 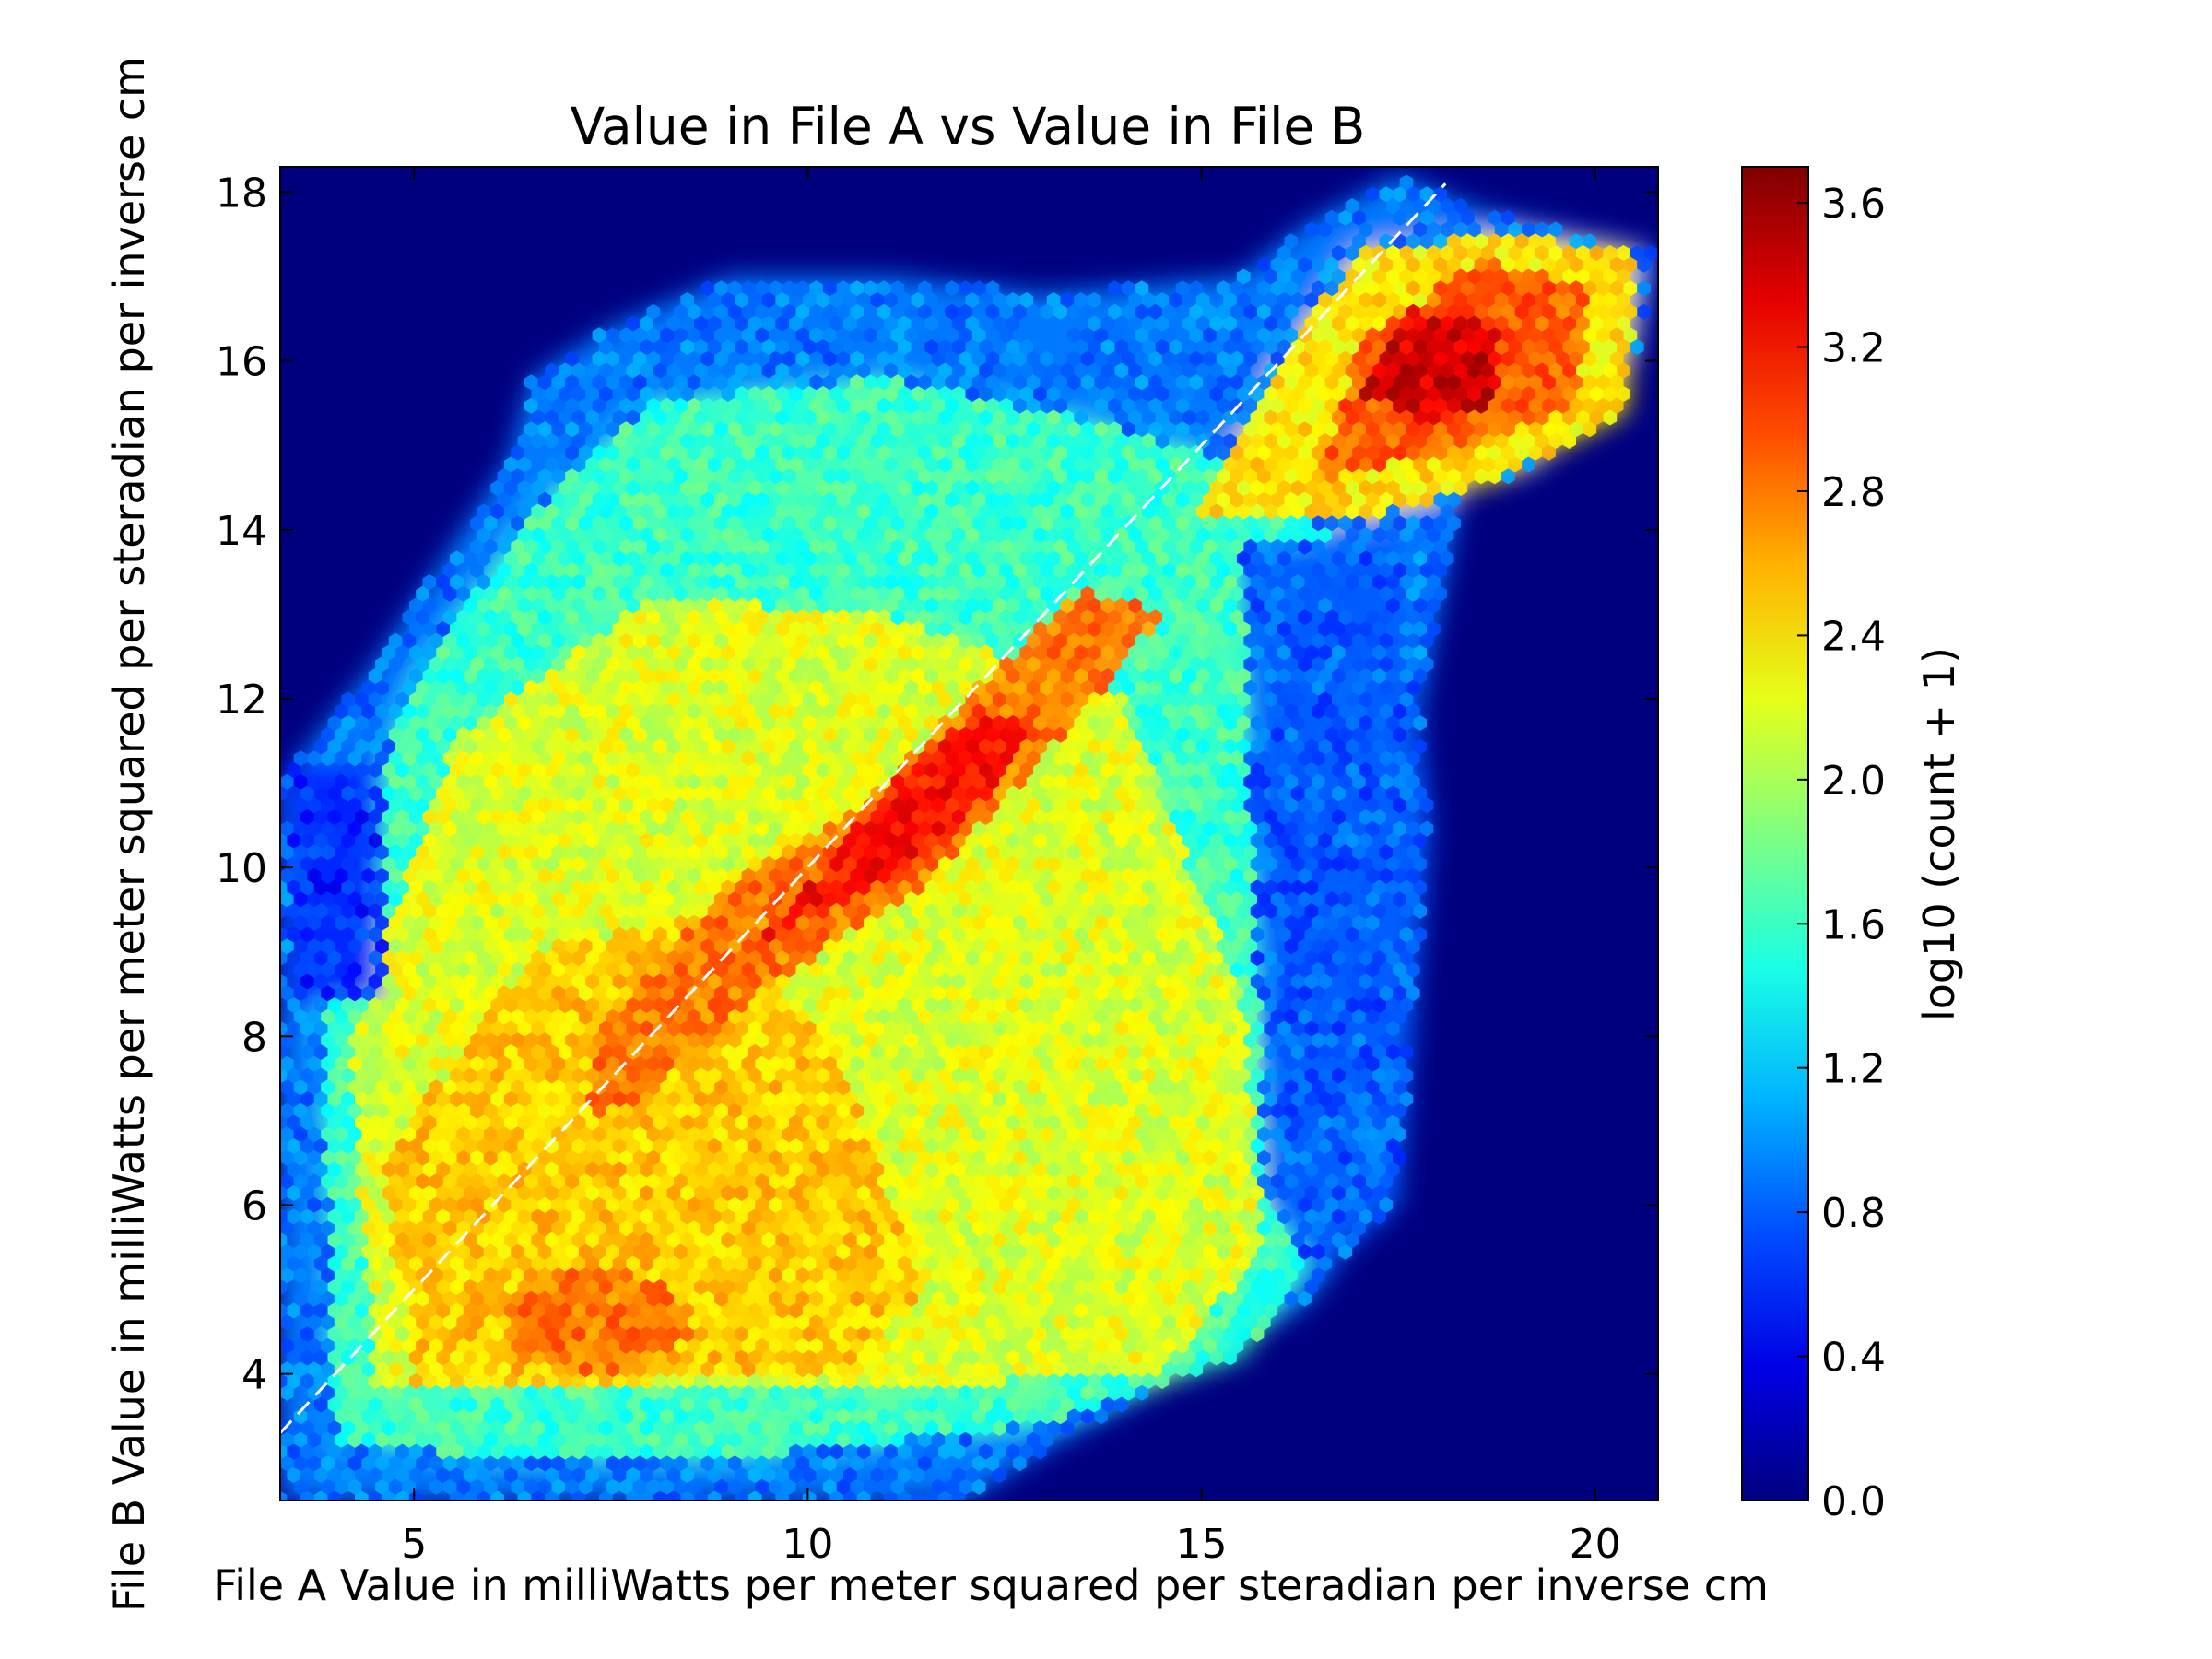 I want to click on y-tick-label: 16, so click(x=241, y=362).